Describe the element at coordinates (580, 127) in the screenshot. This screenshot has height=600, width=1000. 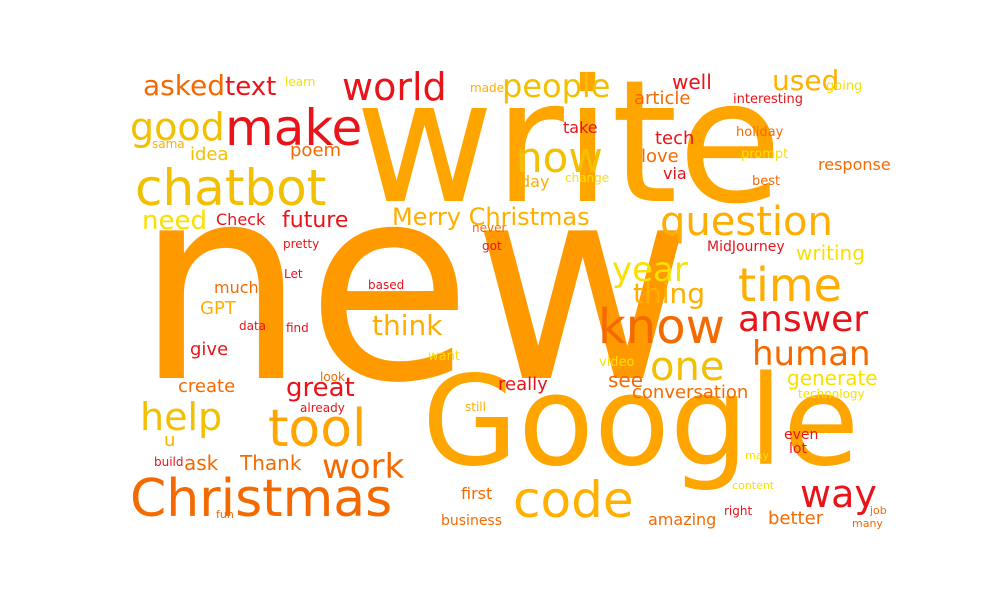
I see `word: take` at that location.